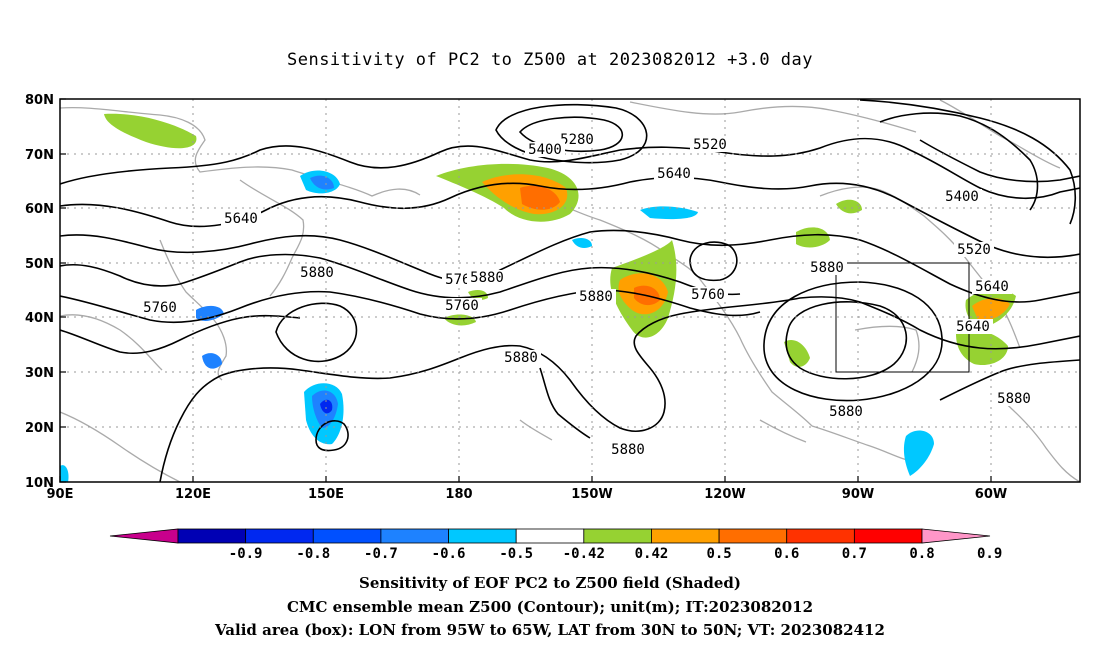  What do you see at coordinates (991, 494) in the screenshot?
I see `lon-label: 60W` at bounding box center [991, 494].